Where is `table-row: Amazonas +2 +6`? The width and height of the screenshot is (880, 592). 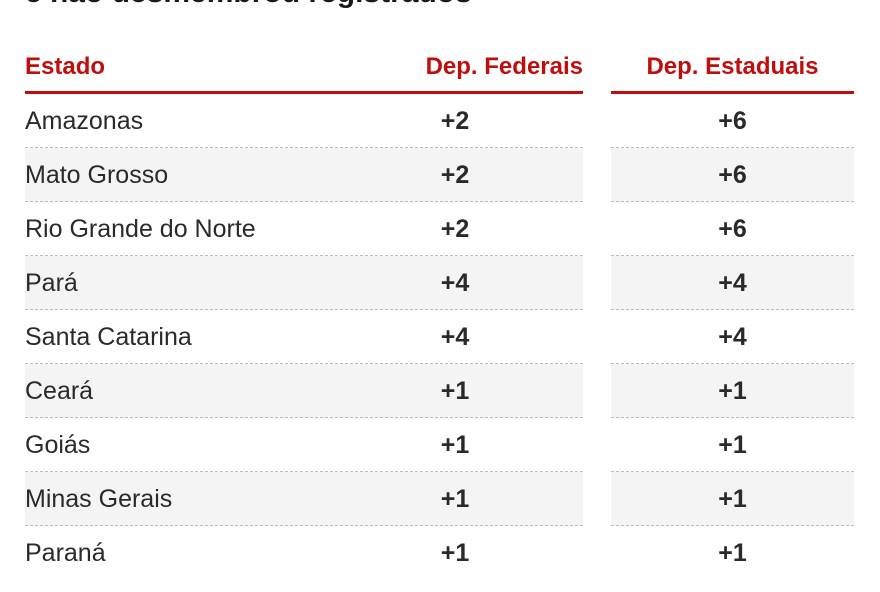
table-row: Amazonas +2 +6 is located at coordinates (439, 121).